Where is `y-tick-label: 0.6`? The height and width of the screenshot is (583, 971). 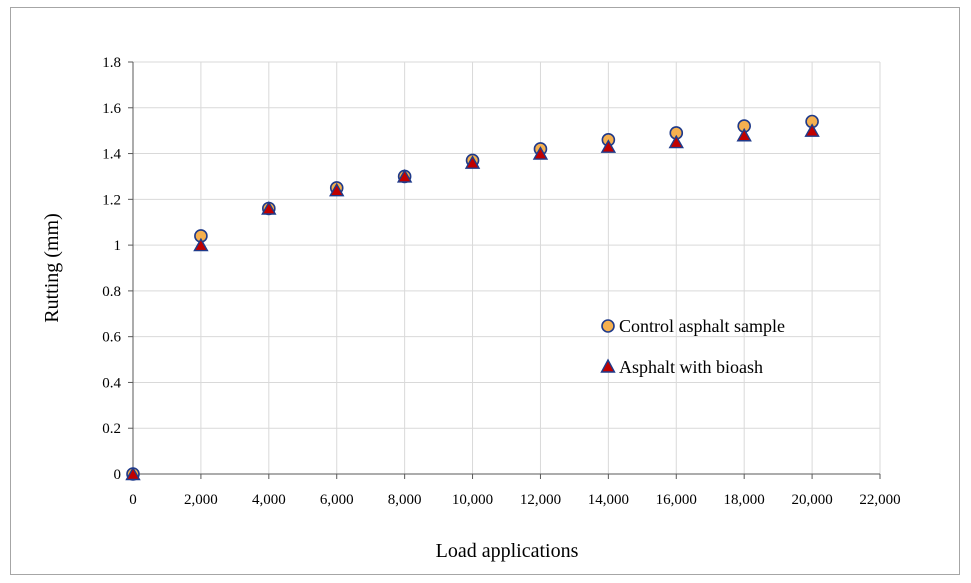 y-tick-label: 0.6 is located at coordinates (111, 338).